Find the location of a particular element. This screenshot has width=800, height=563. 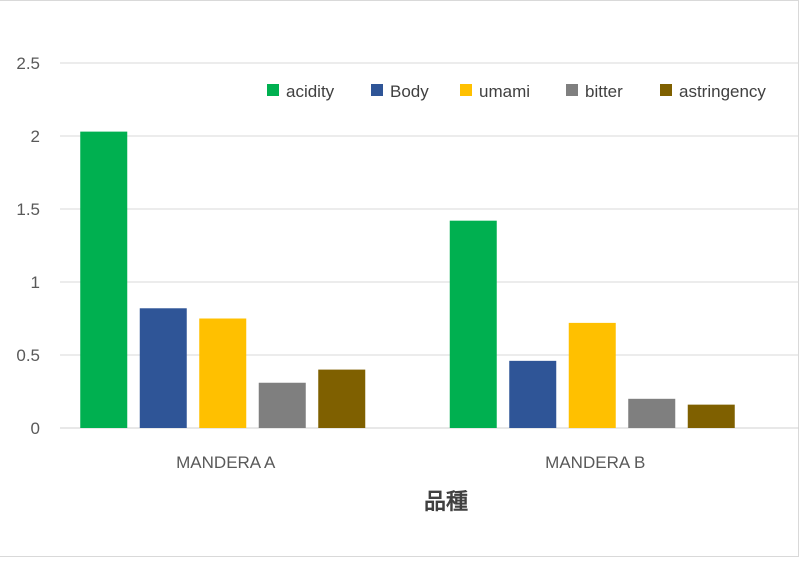

legend-label-bitter: bitter is located at coordinates (604, 91).